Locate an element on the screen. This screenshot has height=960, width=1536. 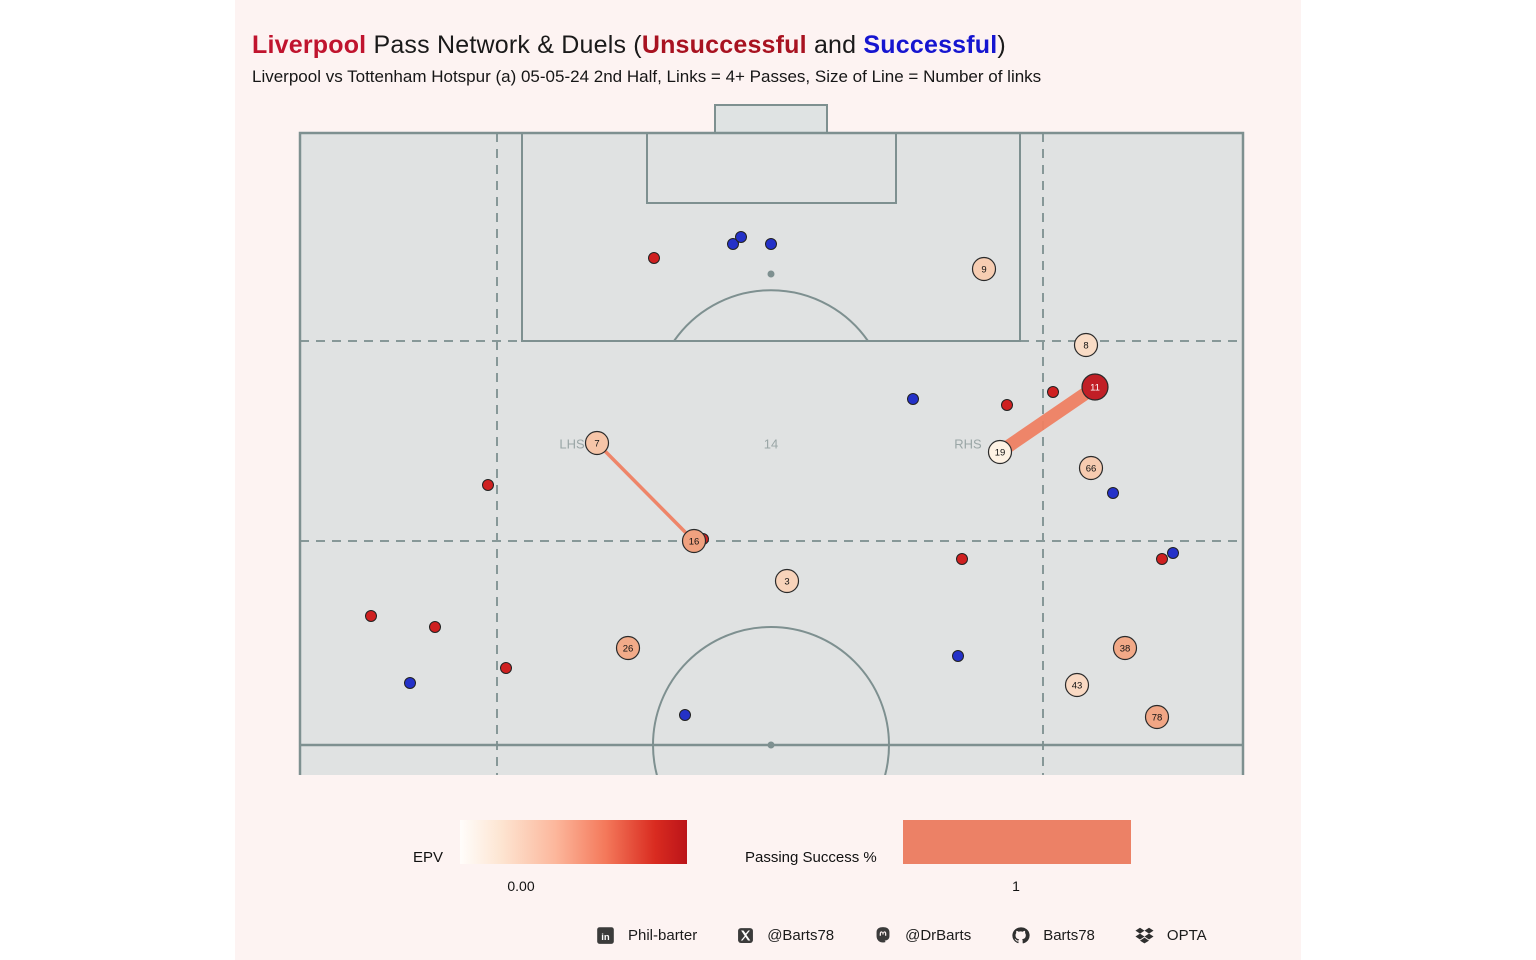
epv-colorbar is located at coordinates (573, 842).